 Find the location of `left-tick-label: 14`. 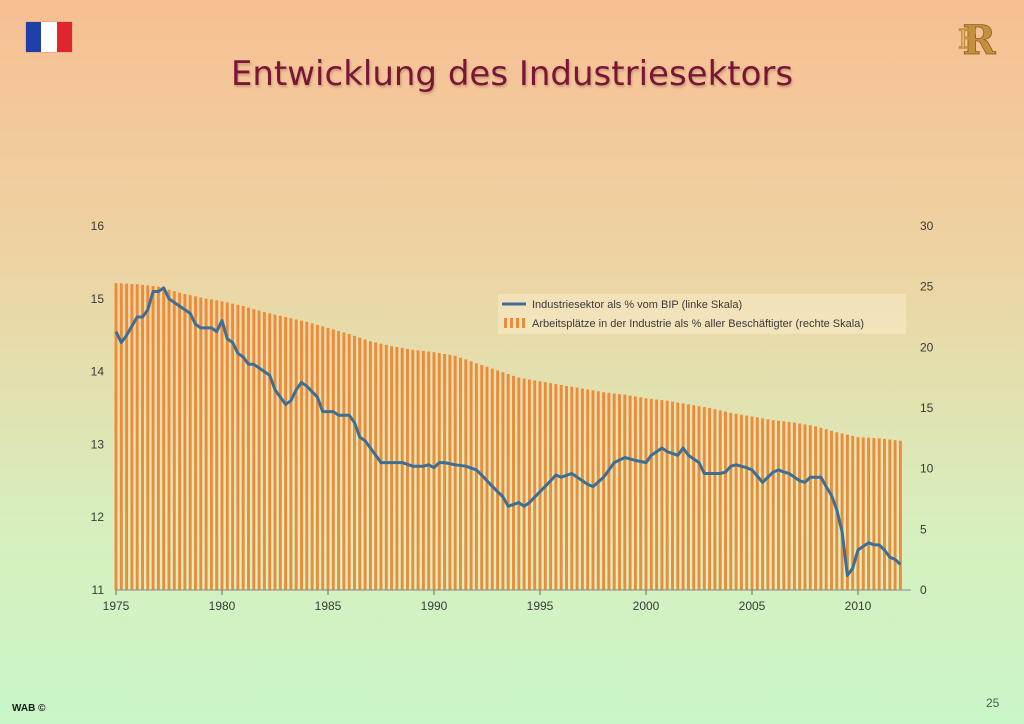

left-tick-label: 14 is located at coordinates (98, 372).